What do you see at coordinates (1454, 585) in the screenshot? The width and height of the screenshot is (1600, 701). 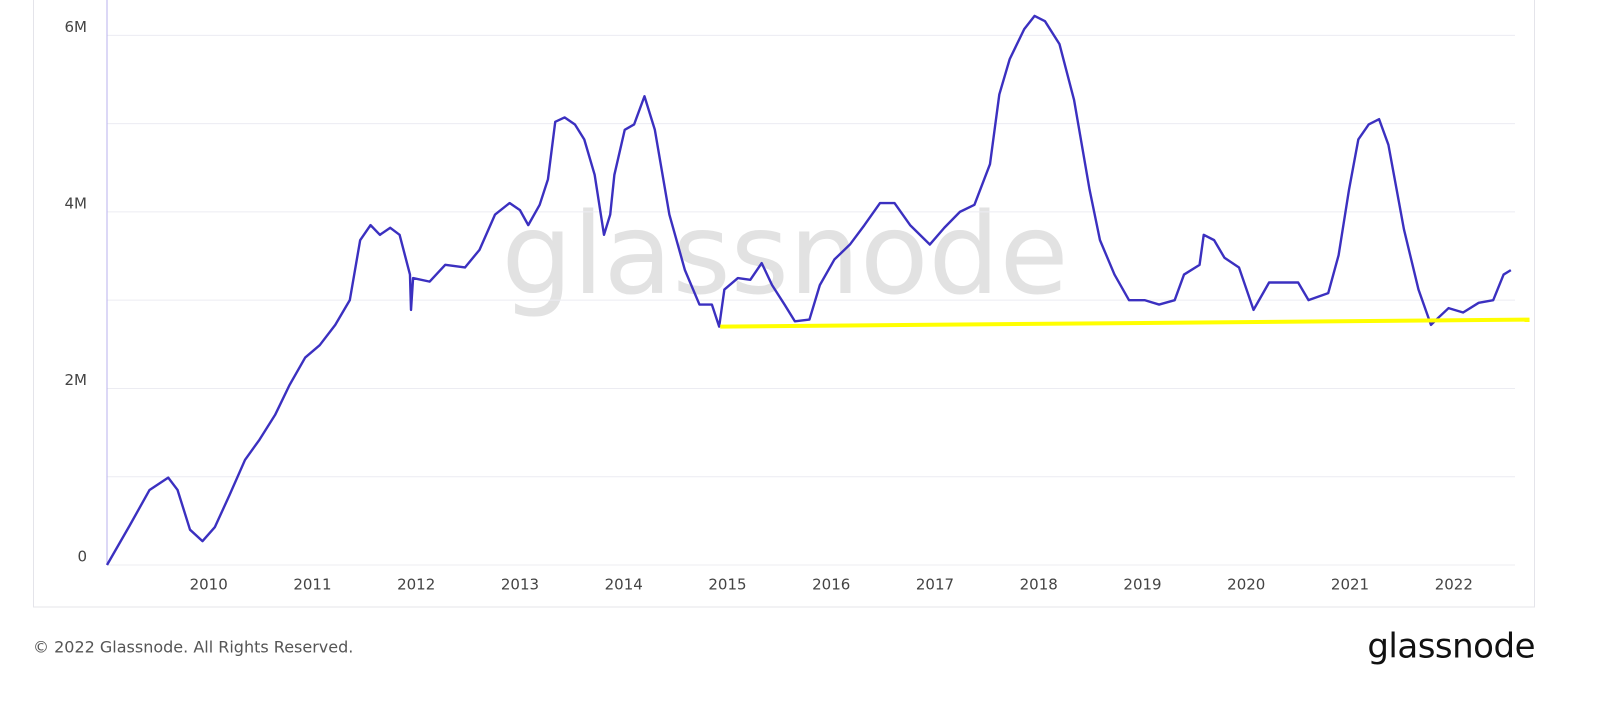 I see `x-tick-label: 2022` at bounding box center [1454, 585].